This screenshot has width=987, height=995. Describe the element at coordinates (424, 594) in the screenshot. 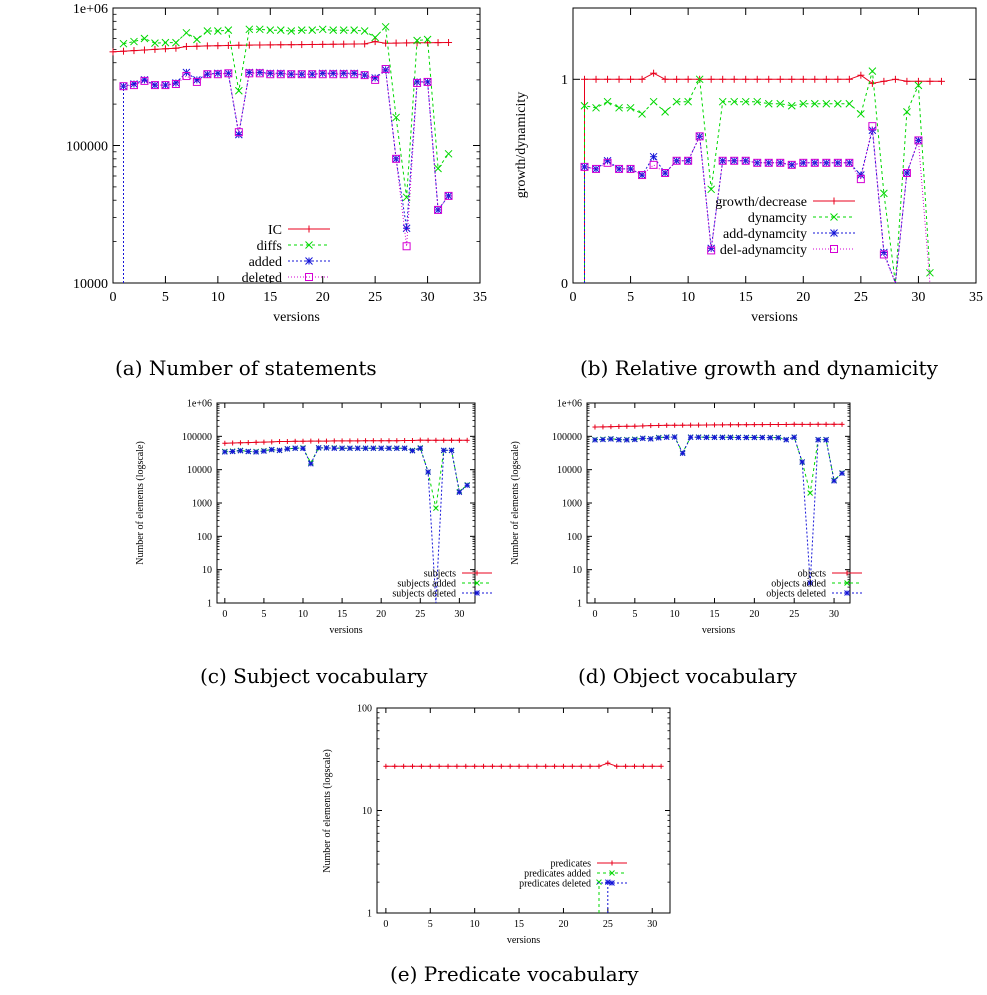

I see `legend-label: subjects deleted` at that location.